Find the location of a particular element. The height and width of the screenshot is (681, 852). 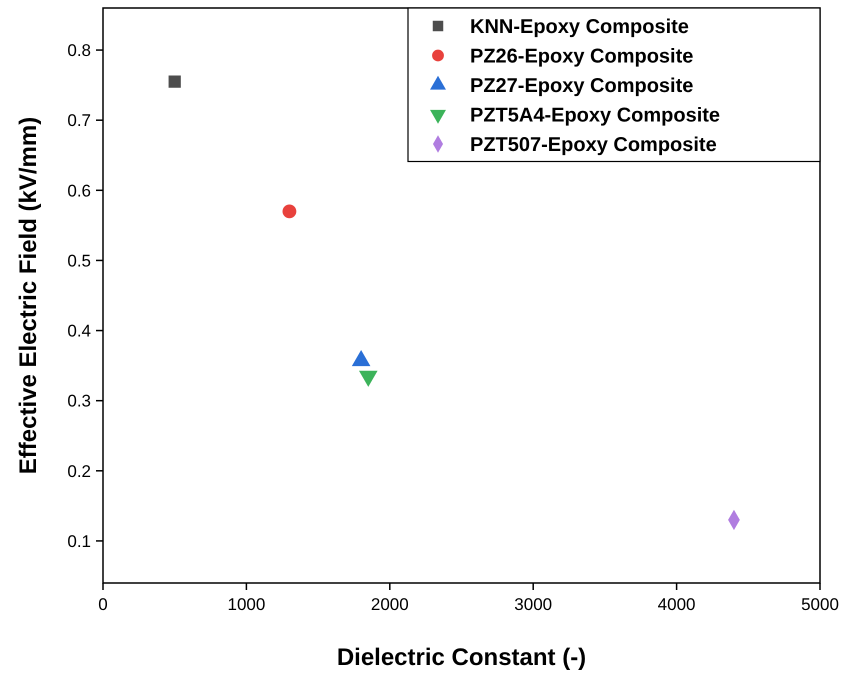

legend-label: PZ27-Epoxy Composite is located at coordinates (582, 86).